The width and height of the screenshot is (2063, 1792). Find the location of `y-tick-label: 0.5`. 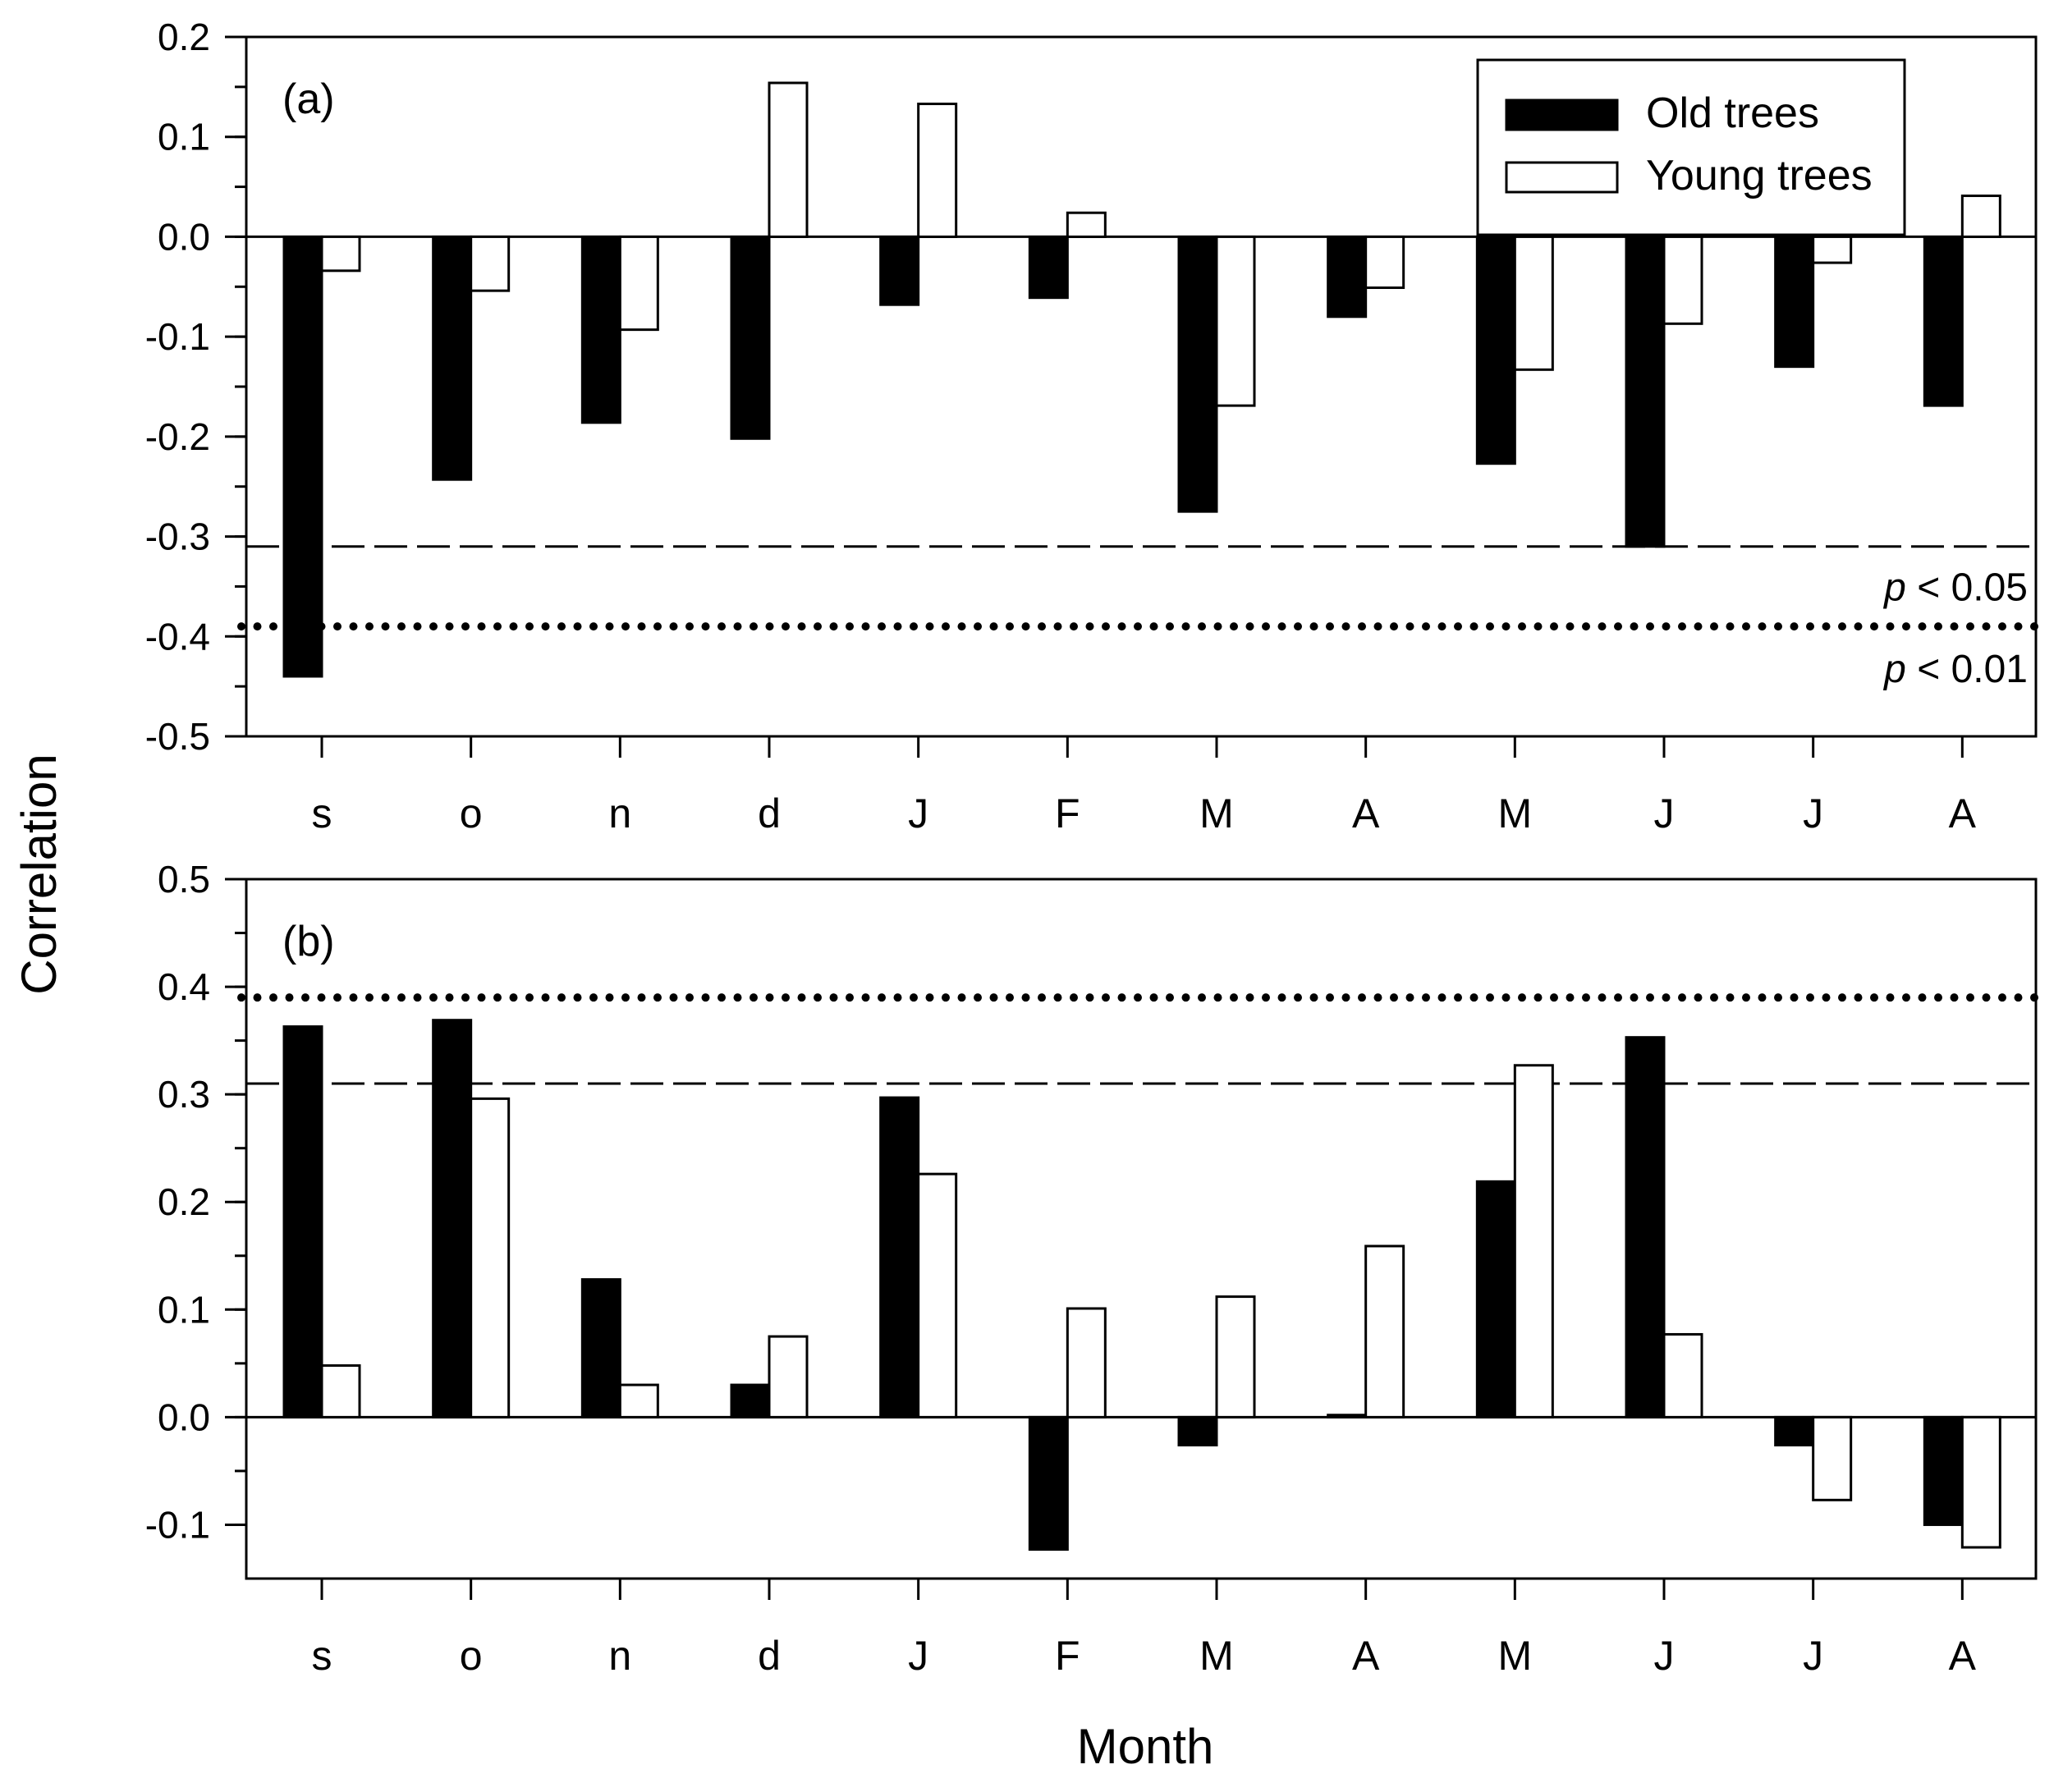

y-tick-label: 0.5 is located at coordinates (184, 879).